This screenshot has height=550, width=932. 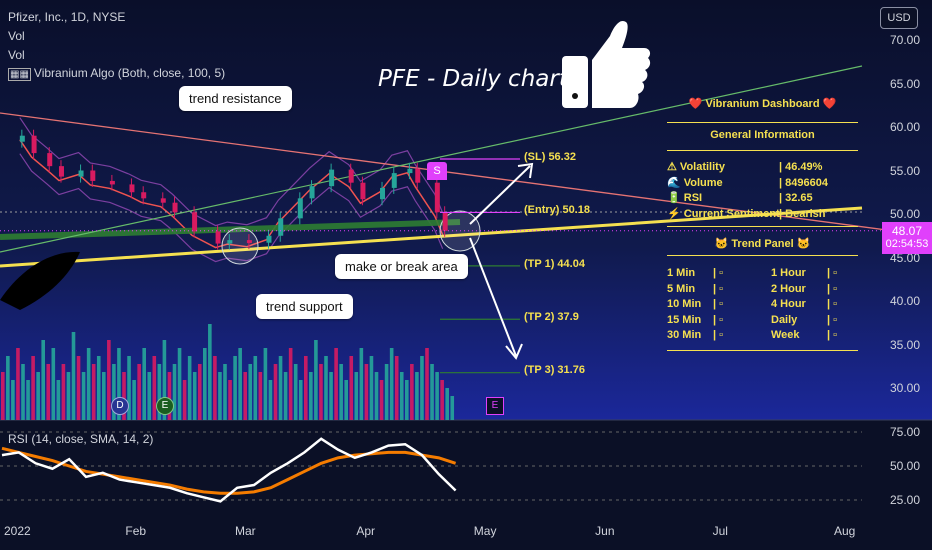 I want to click on rsi-panel, so click(x=229, y=470).